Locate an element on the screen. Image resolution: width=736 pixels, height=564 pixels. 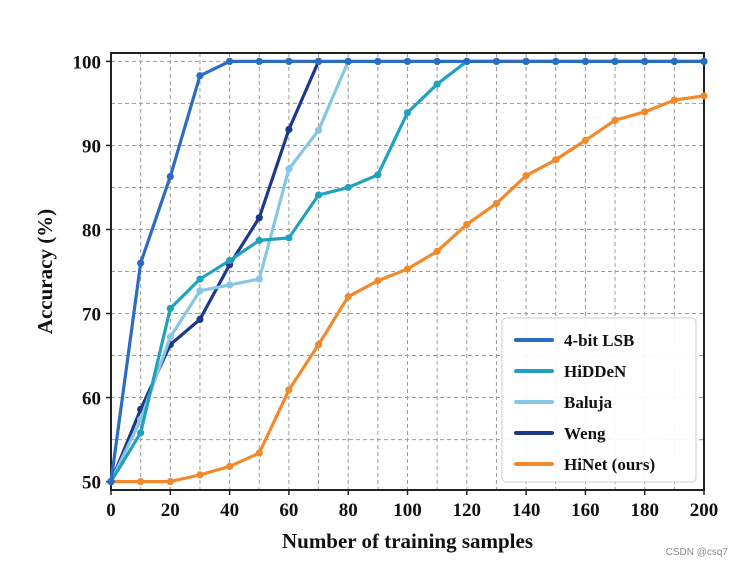
legend-item: 4-bit LSB is located at coordinates (574, 340).